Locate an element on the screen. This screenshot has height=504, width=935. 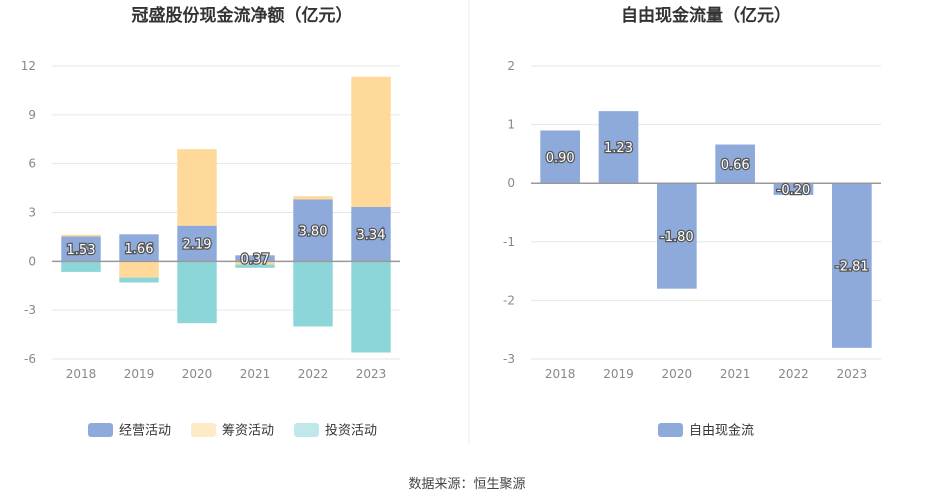
bar-自由现金流-2018 is located at coordinates (560, 157).